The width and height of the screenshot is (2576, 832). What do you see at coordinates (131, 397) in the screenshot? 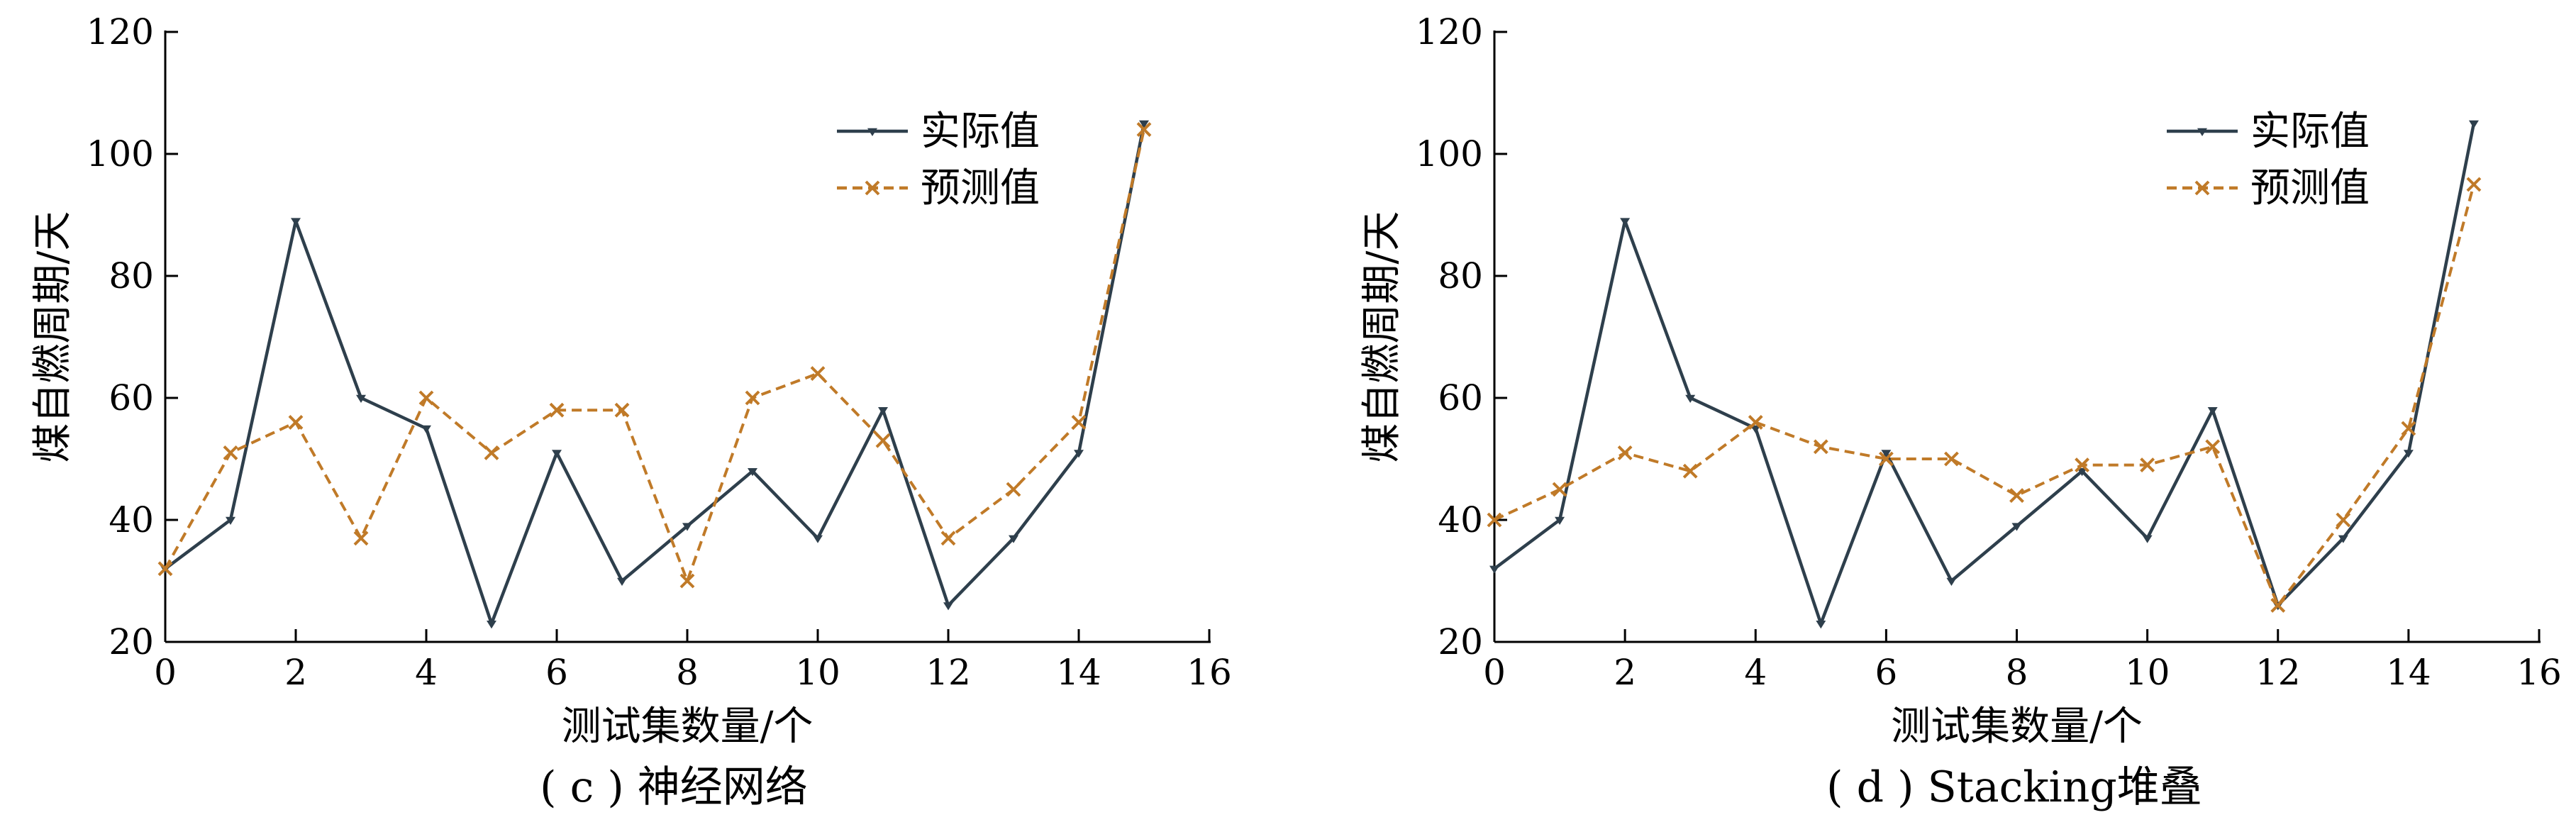
I see `y-tick-label: 60` at bounding box center [131, 397].